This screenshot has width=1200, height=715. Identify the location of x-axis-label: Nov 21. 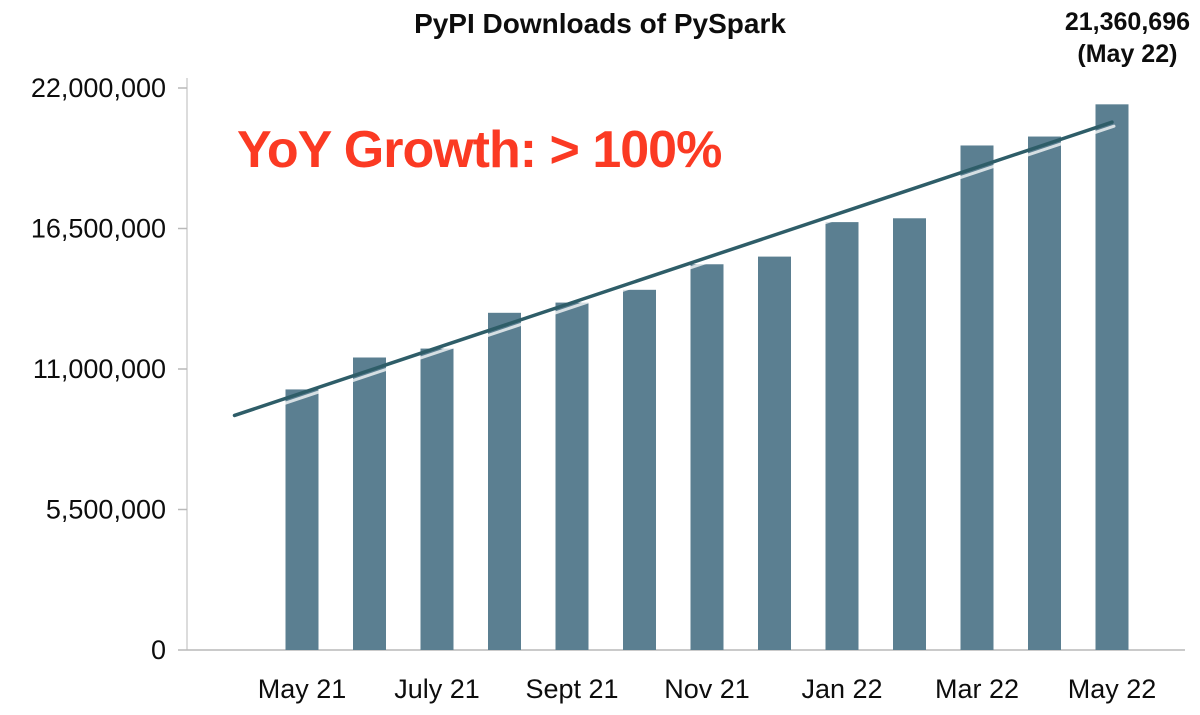
(707, 689).